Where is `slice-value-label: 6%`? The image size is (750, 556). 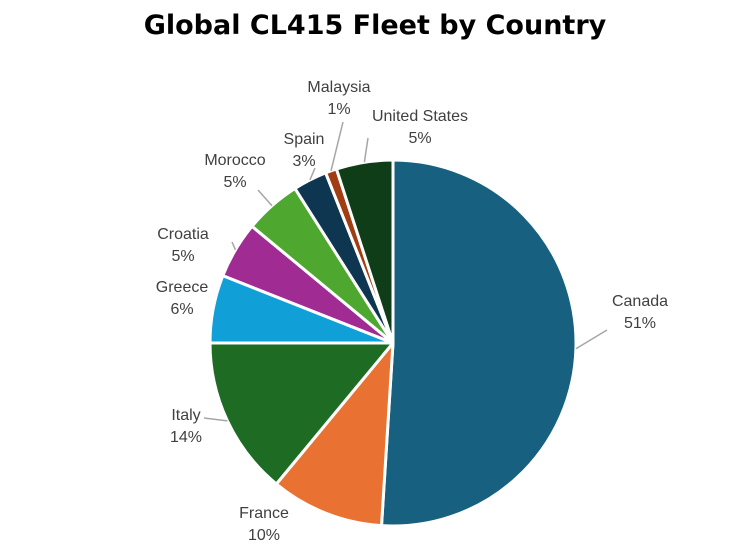 slice-value-label: 6% is located at coordinates (181, 309).